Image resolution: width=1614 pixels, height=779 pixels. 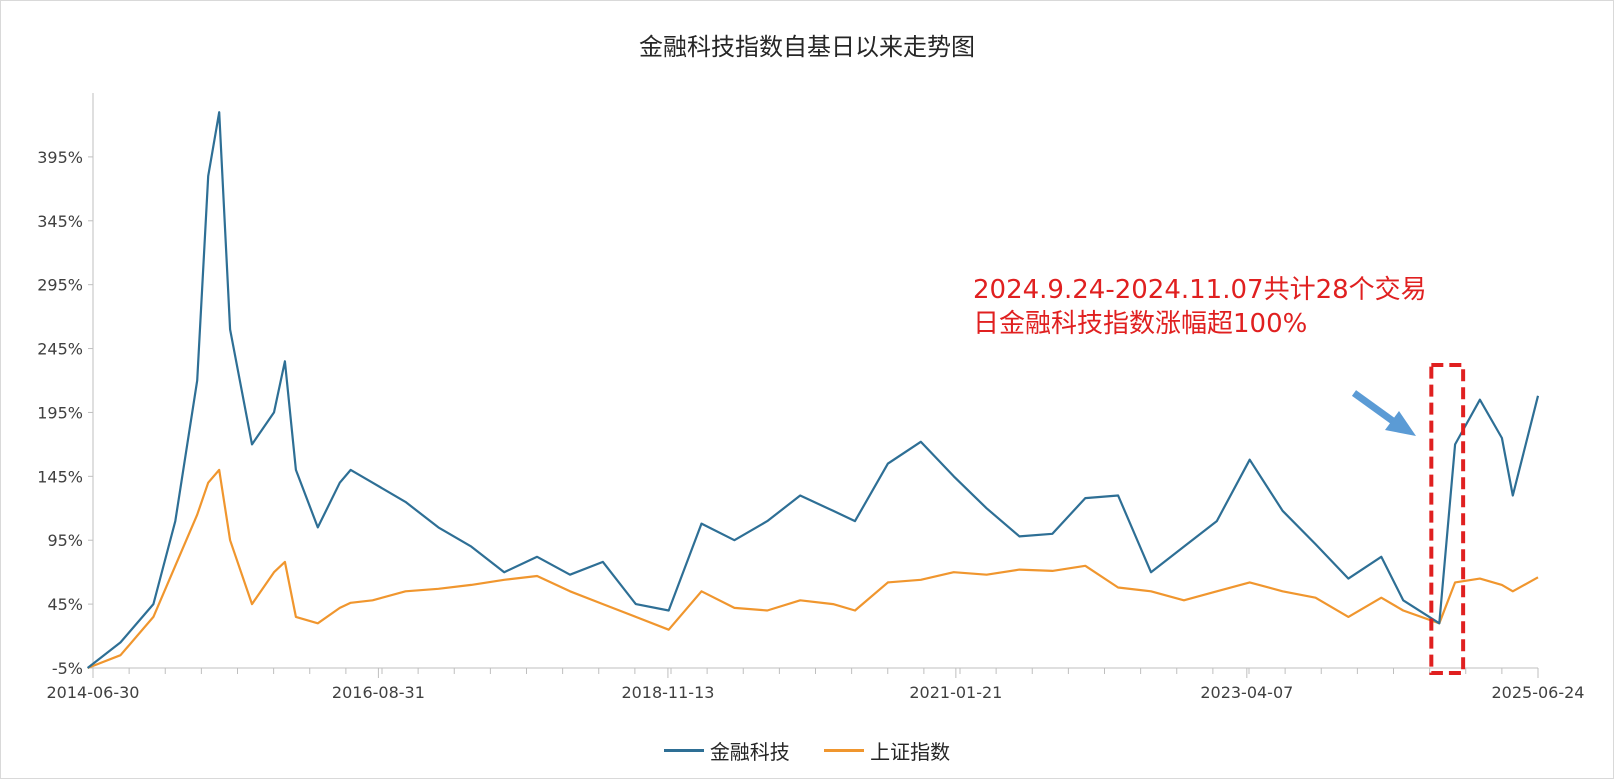 What do you see at coordinates (1140, 324) in the screenshot?
I see `annotation-line-2: 日金融科技指数涨幅超100%` at bounding box center [1140, 324].